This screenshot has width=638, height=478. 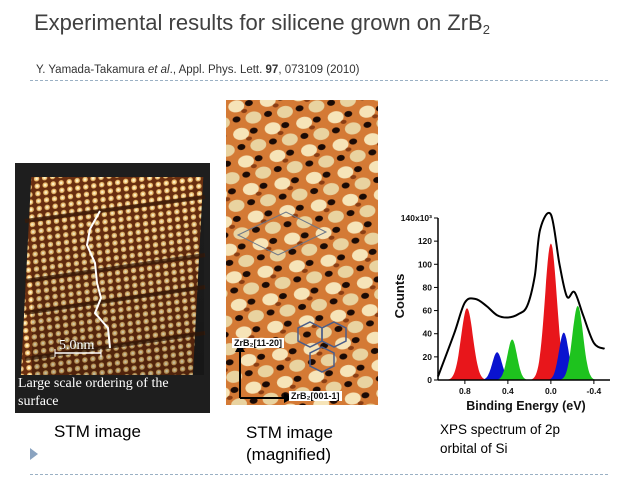 What do you see at coordinates (425, 241) in the screenshot?
I see `y-tick-label: 120` at bounding box center [425, 241].